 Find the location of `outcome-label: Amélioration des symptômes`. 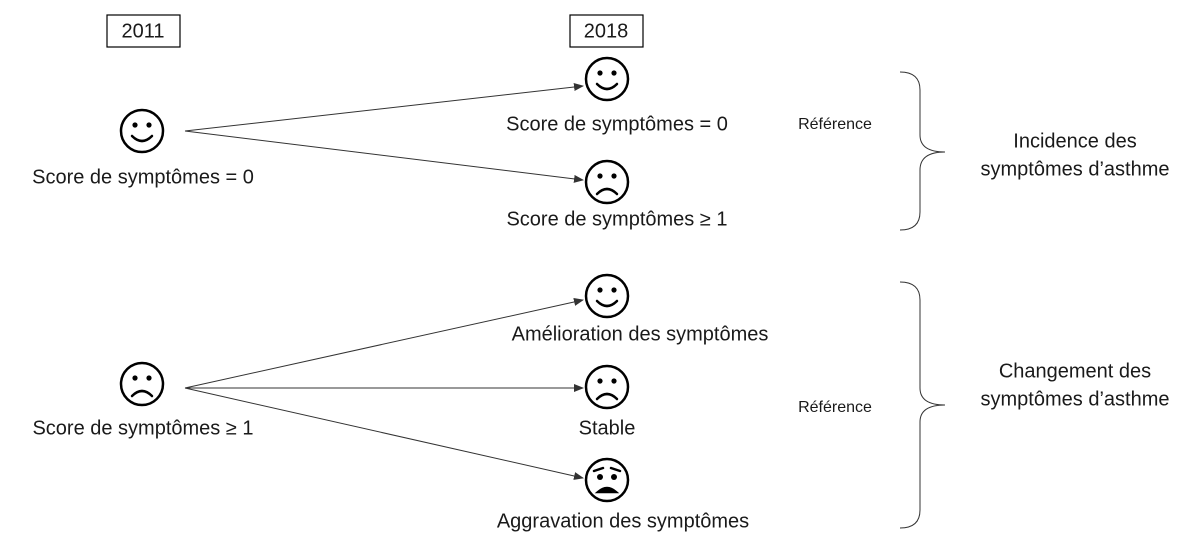

outcome-label: Amélioration des symptômes is located at coordinates (640, 334).